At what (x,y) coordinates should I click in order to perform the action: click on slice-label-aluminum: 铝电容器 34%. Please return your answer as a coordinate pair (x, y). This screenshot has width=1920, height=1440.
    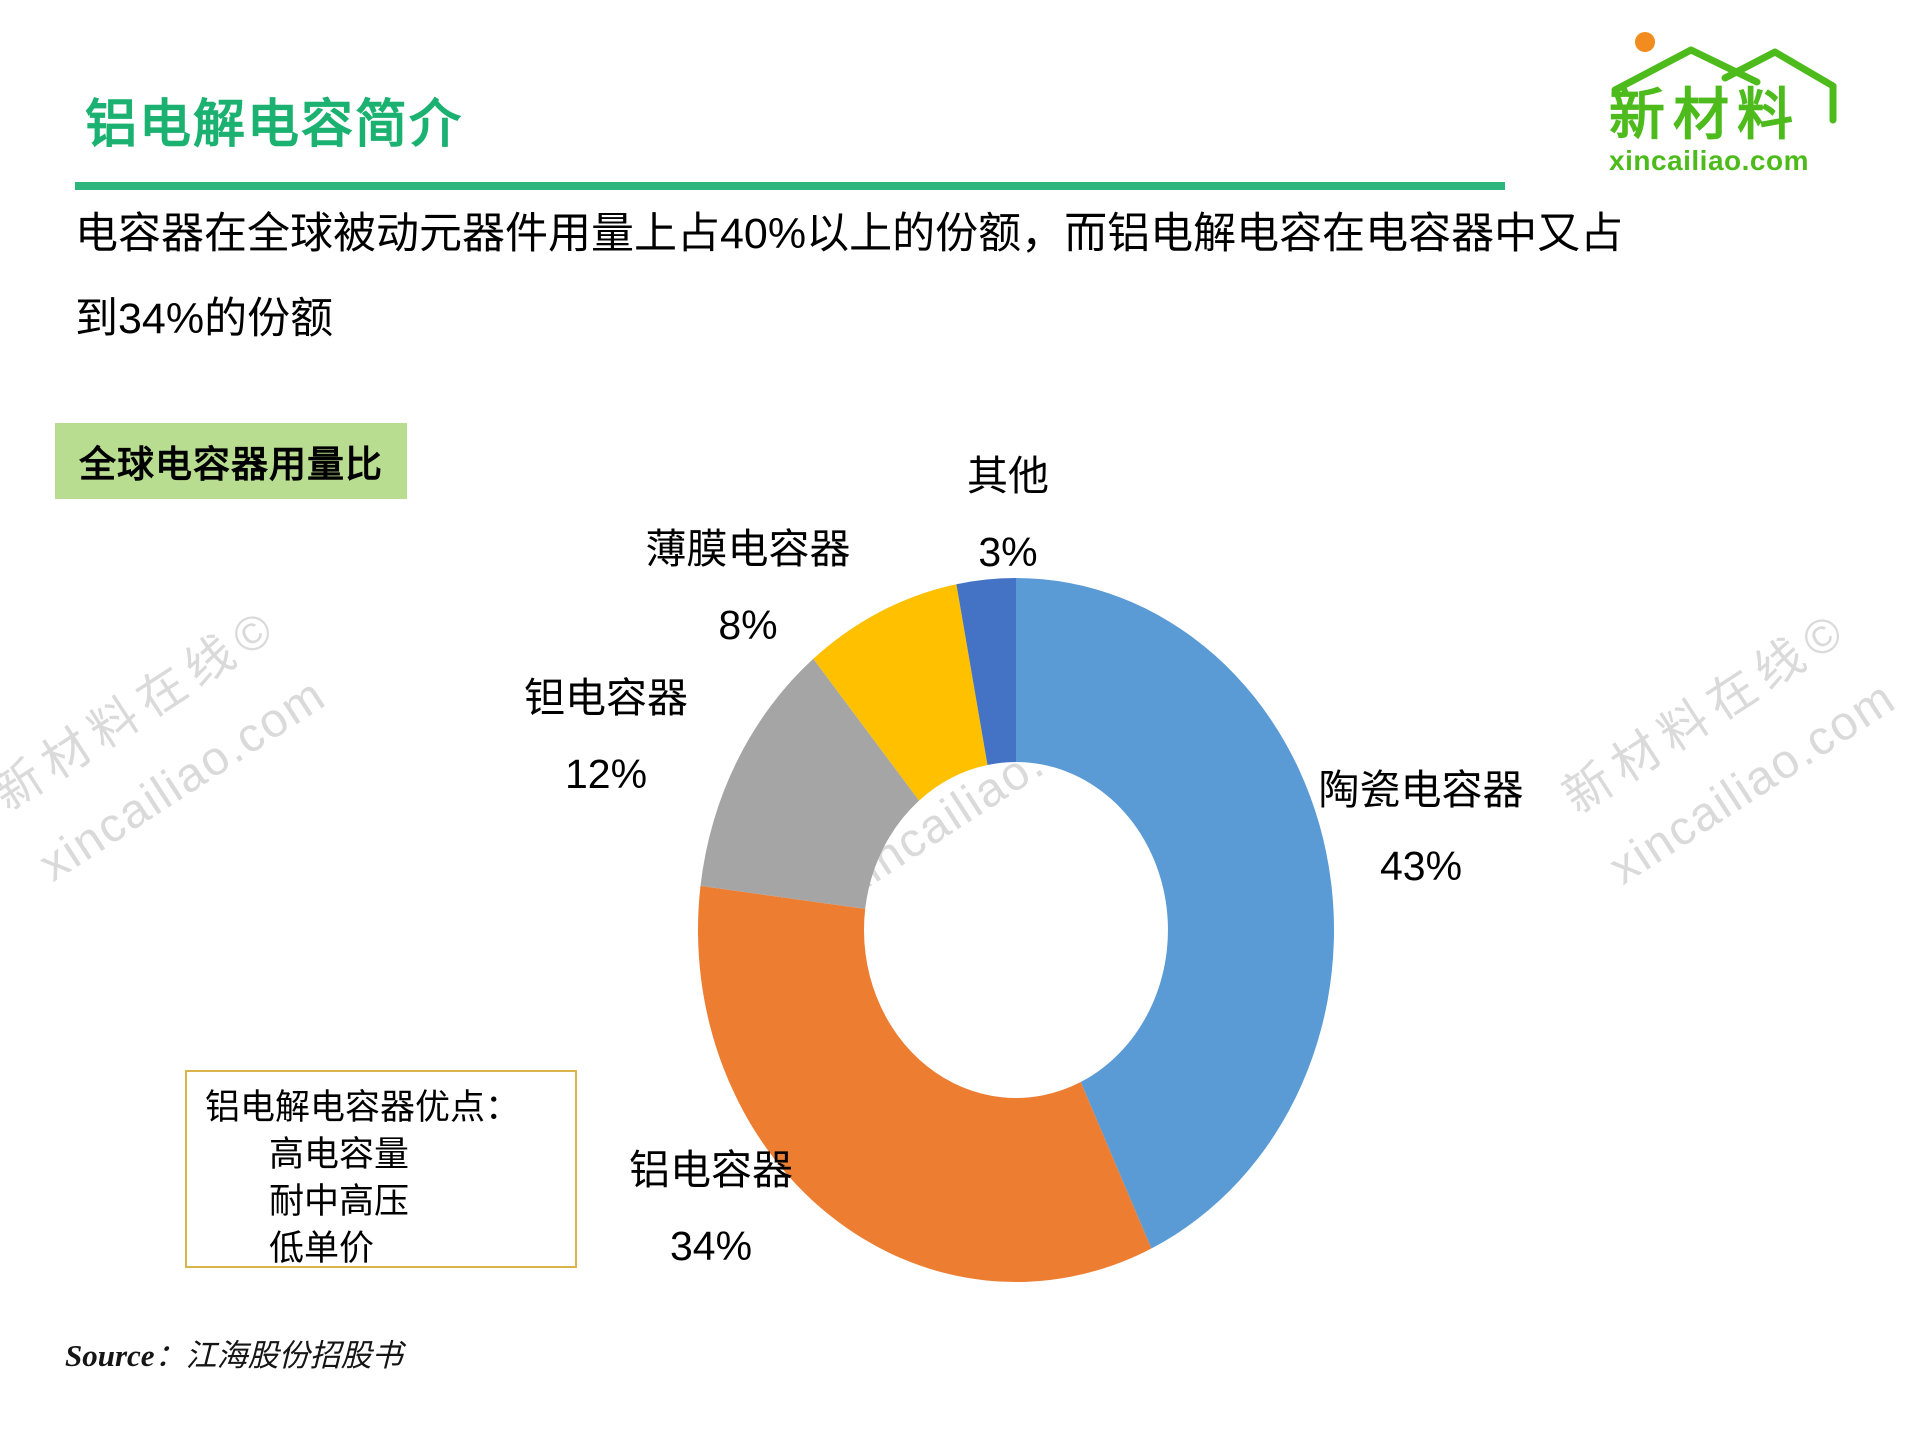
    Looking at the image, I should click on (711, 1208).